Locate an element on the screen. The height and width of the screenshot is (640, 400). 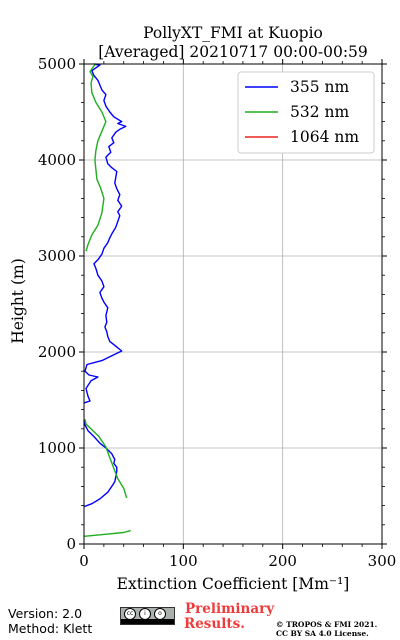
y-tick-label: 0 is located at coordinates (71, 544).